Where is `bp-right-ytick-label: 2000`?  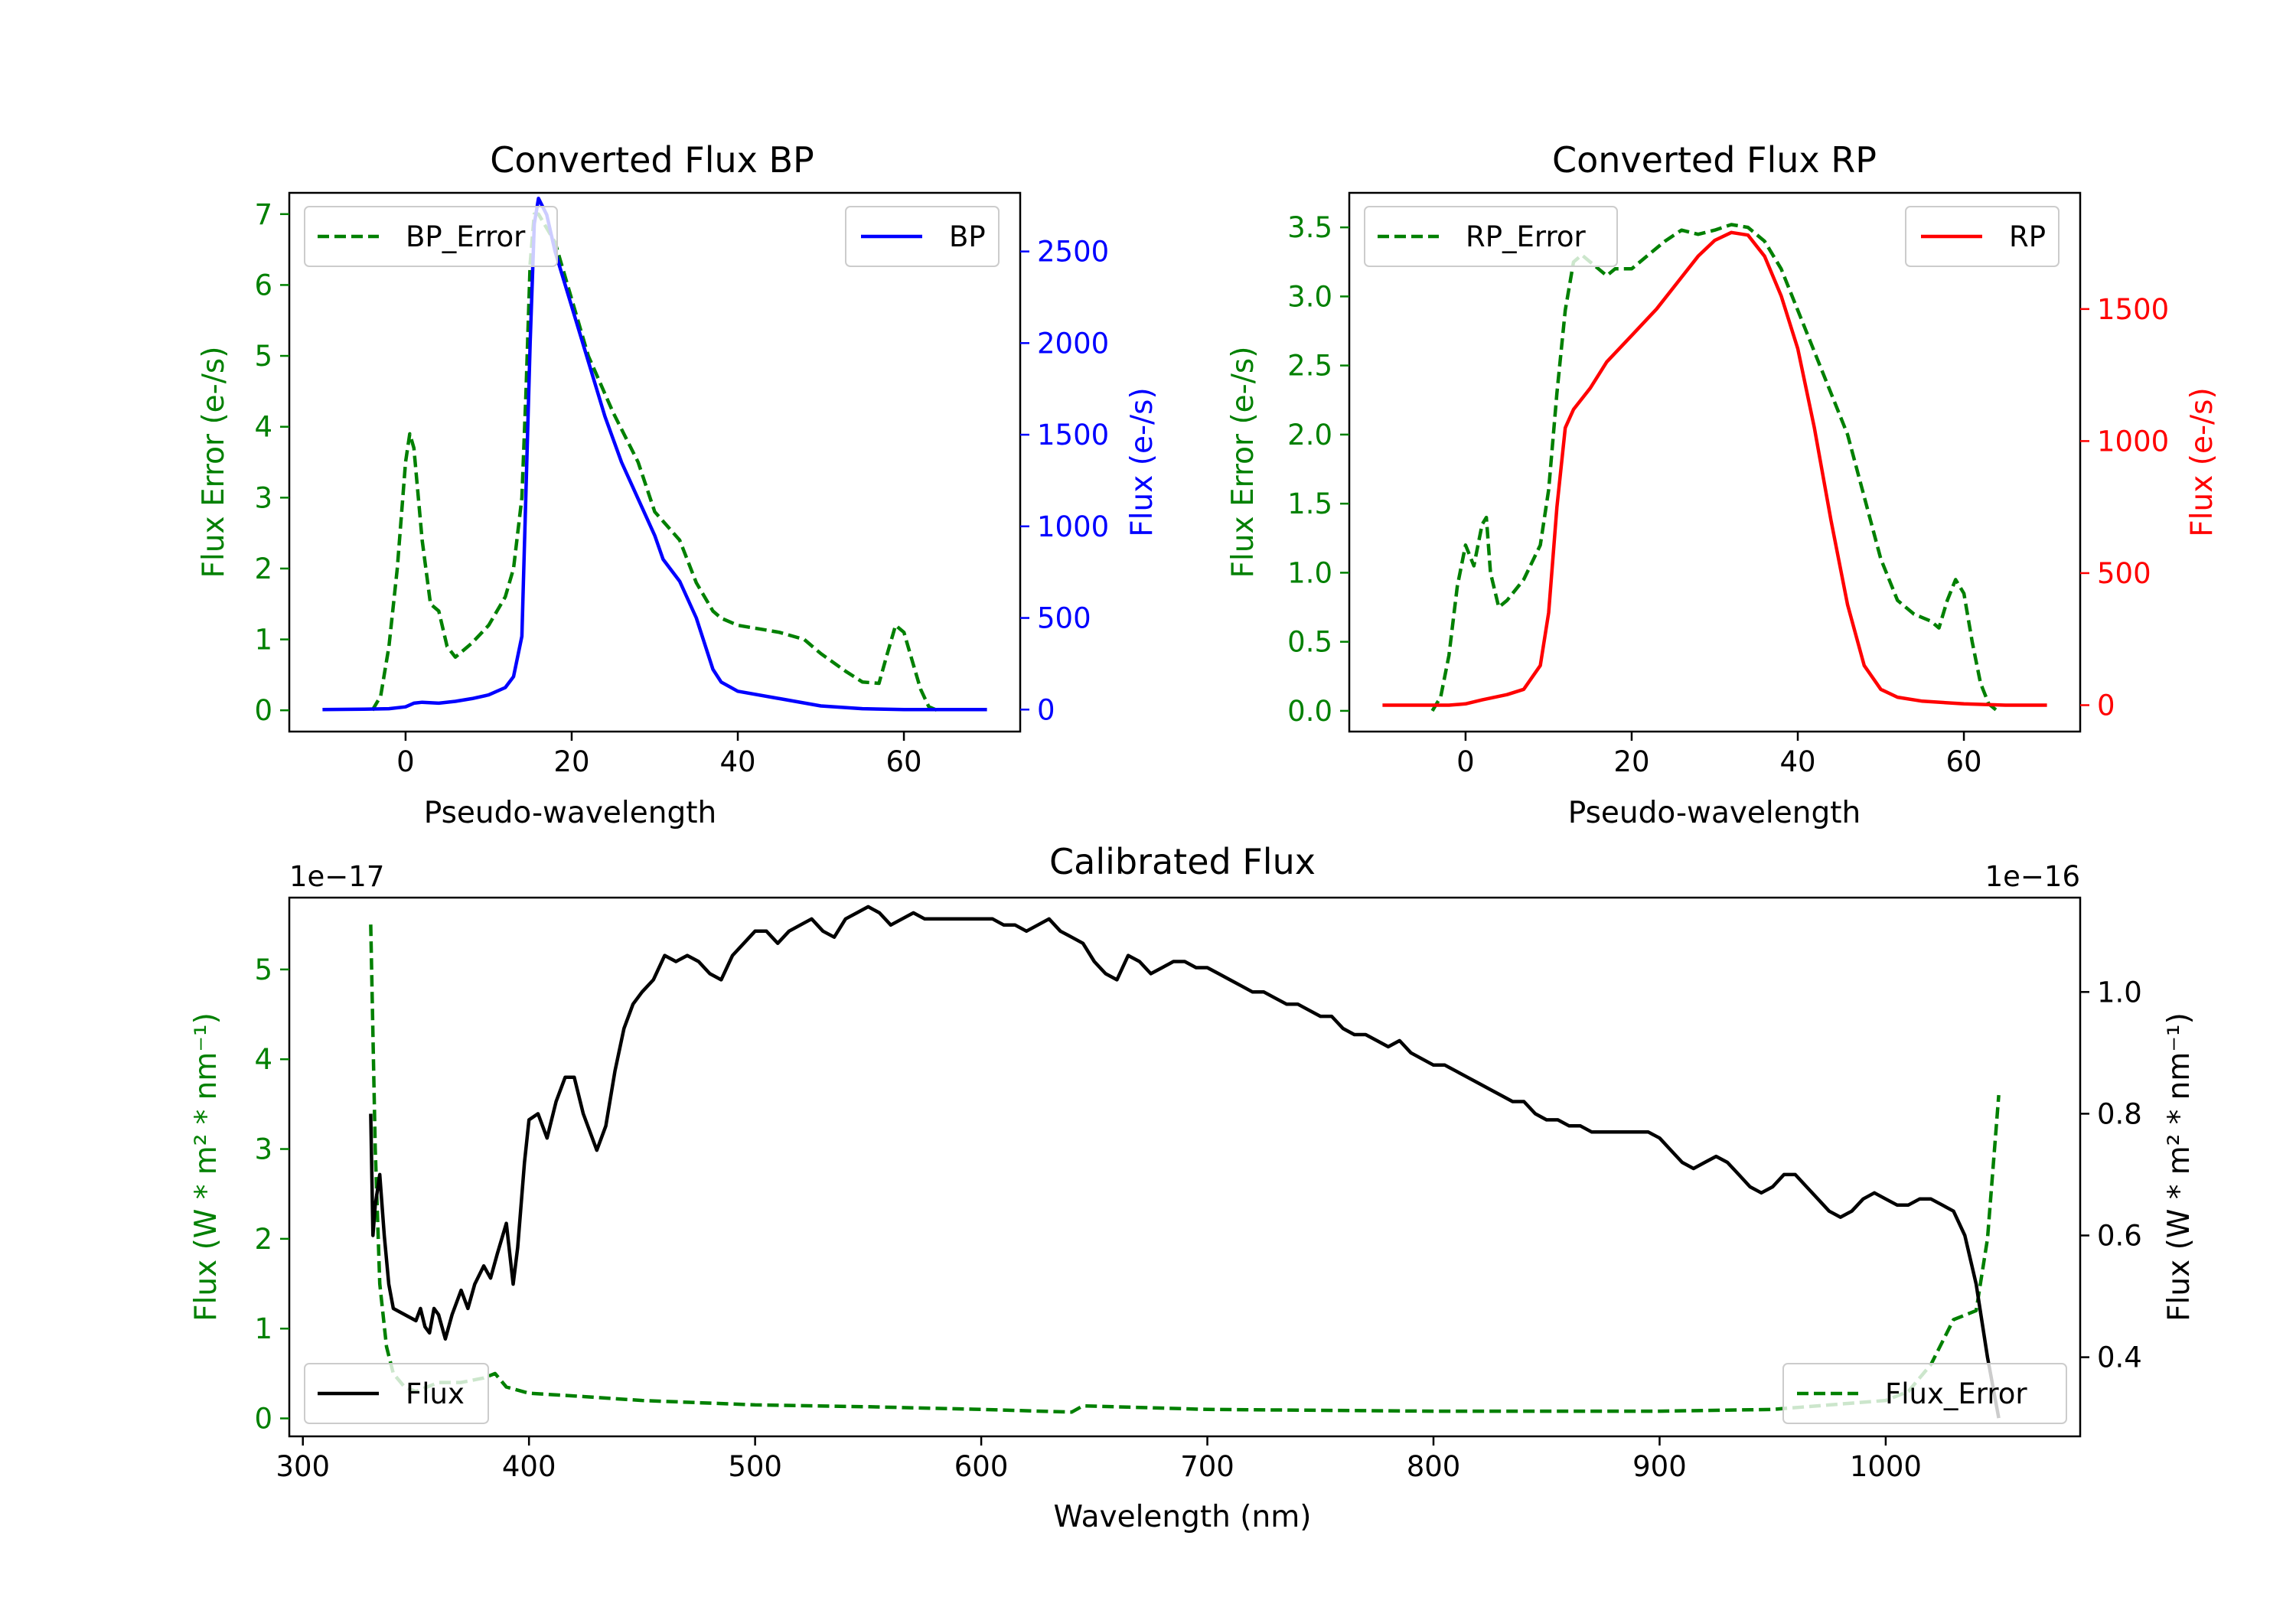
bp-right-ytick-label: 2000 is located at coordinates (1073, 343).